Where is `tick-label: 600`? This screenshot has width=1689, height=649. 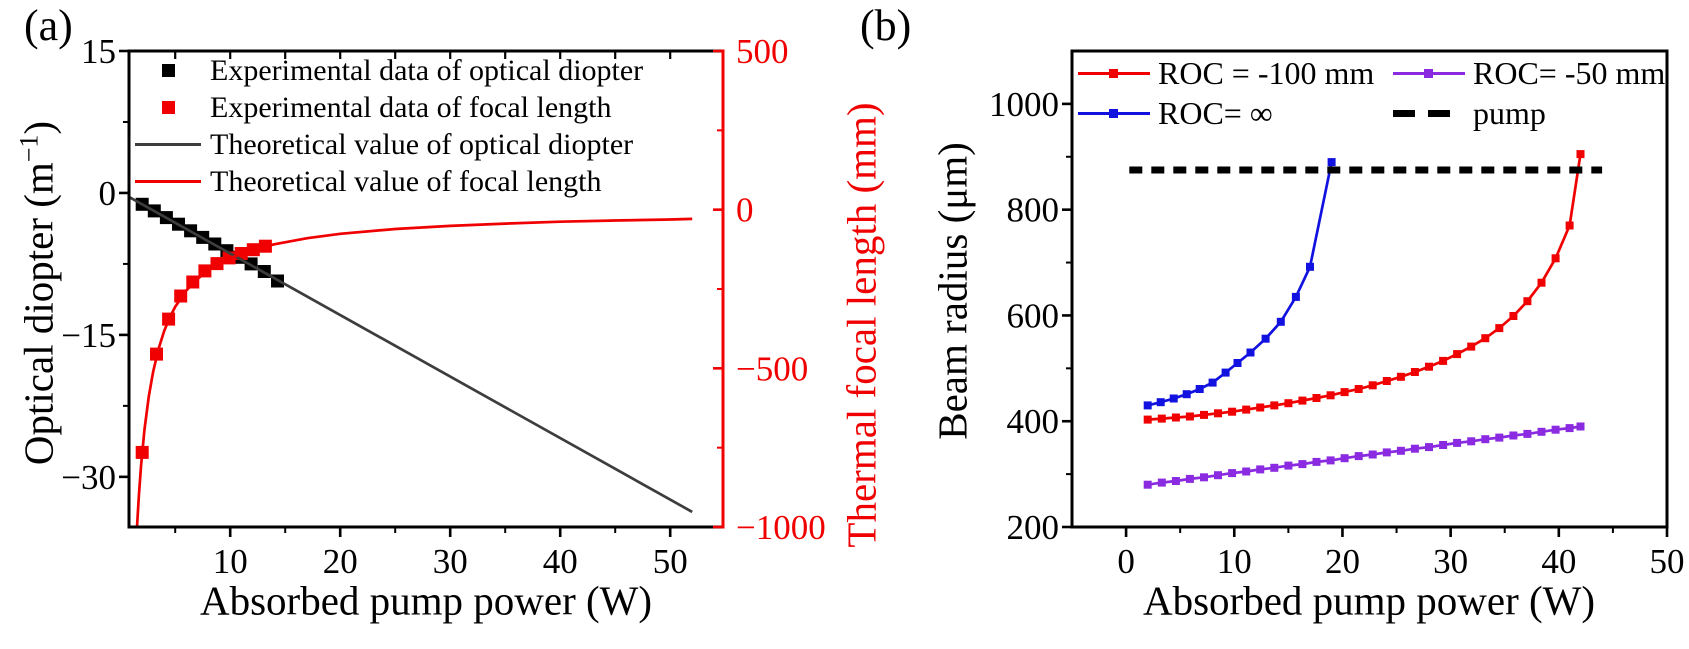
tick-label: 600 is located at coordinates (1033, 315).